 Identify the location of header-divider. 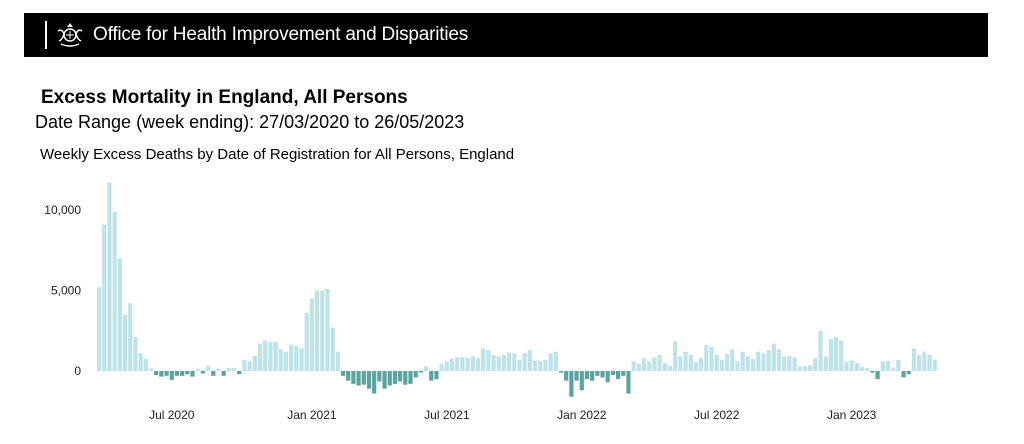
(46, 35).